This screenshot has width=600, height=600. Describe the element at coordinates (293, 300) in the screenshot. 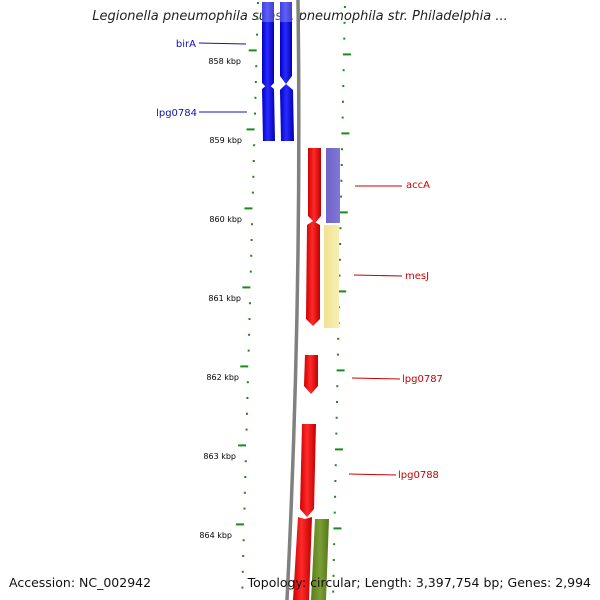

I see `backbone-arc` at that location.